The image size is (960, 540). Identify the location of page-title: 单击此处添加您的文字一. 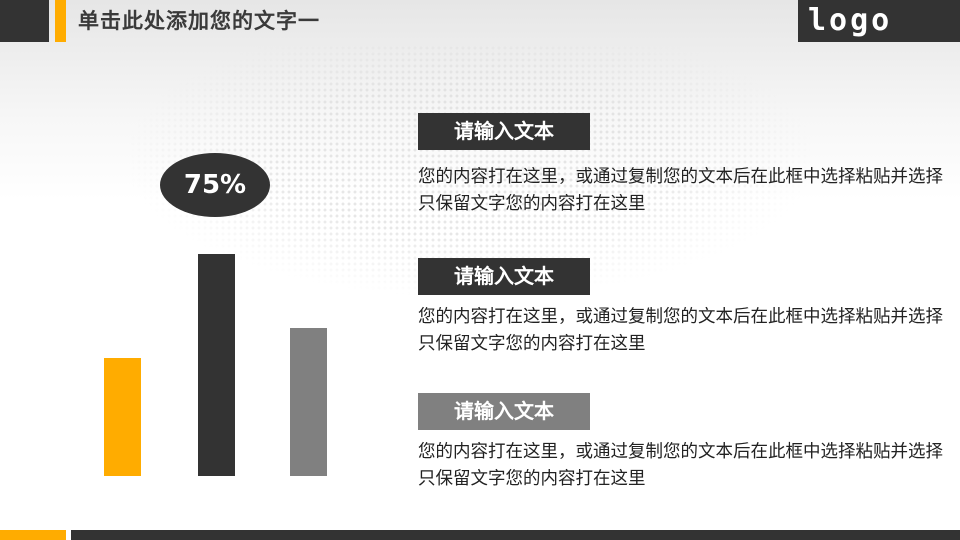
(199, 21).